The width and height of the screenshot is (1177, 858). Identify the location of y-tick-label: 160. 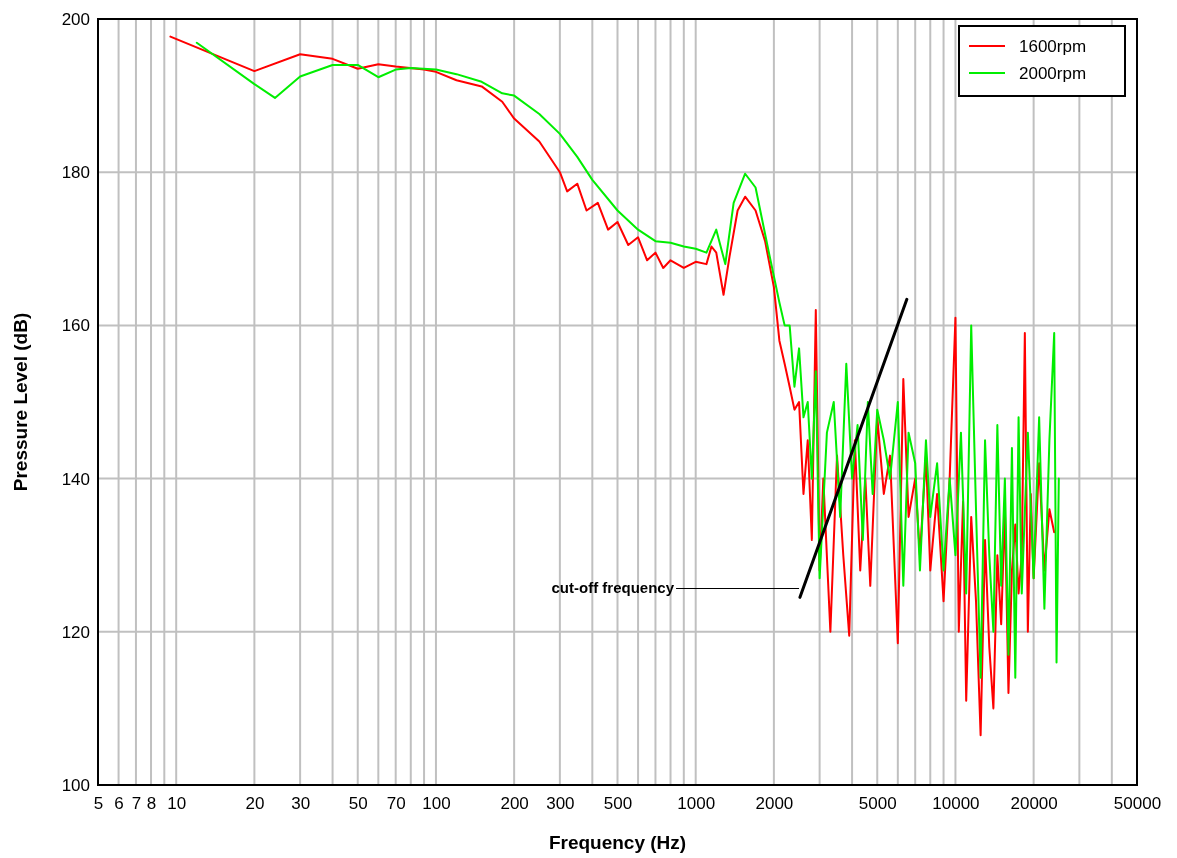
(75, 326).